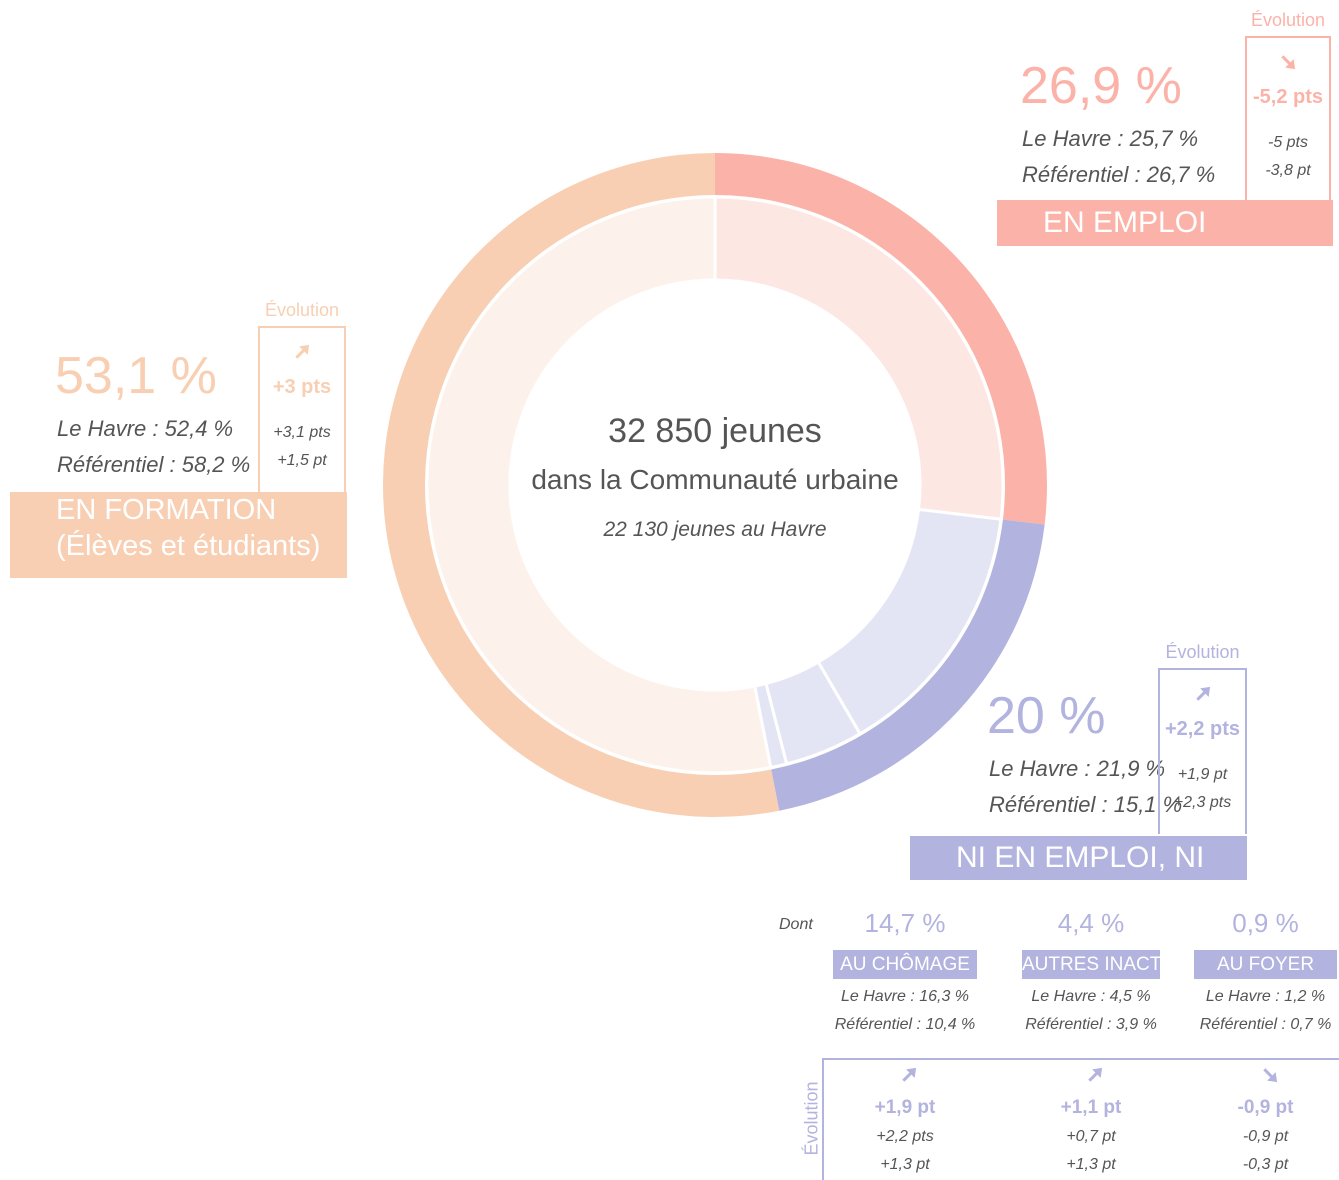  I want to click on chart-subtitle: dans la Communauté urbaine, so click(715, 479).